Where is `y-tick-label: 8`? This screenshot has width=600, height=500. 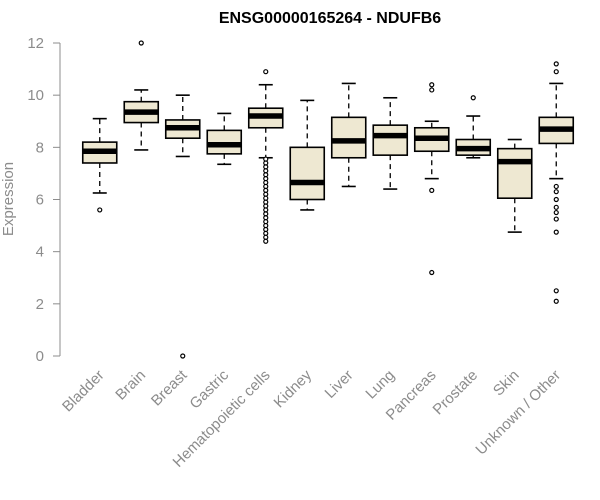 y-tick-label: 8 is located at coordinates (40, 147).